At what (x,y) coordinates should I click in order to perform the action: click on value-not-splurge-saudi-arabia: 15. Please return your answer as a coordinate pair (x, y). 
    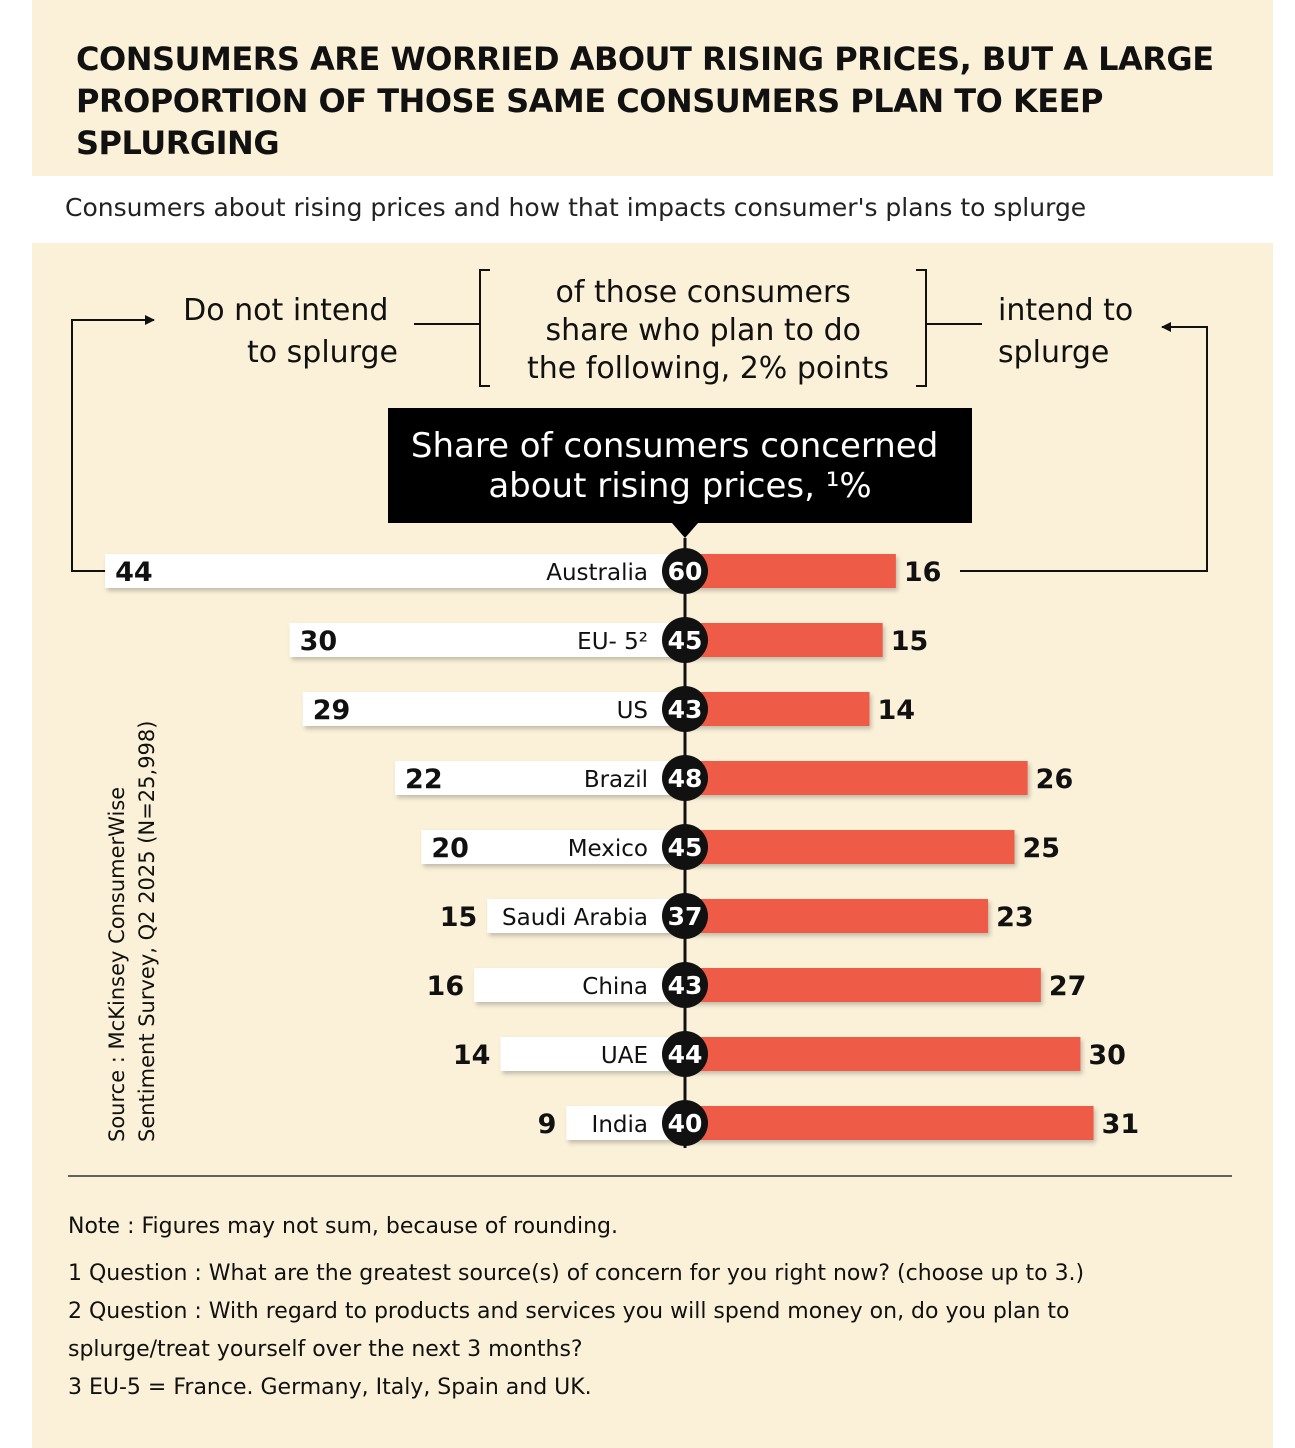
    Looking at the image, I should click on (459, 917).